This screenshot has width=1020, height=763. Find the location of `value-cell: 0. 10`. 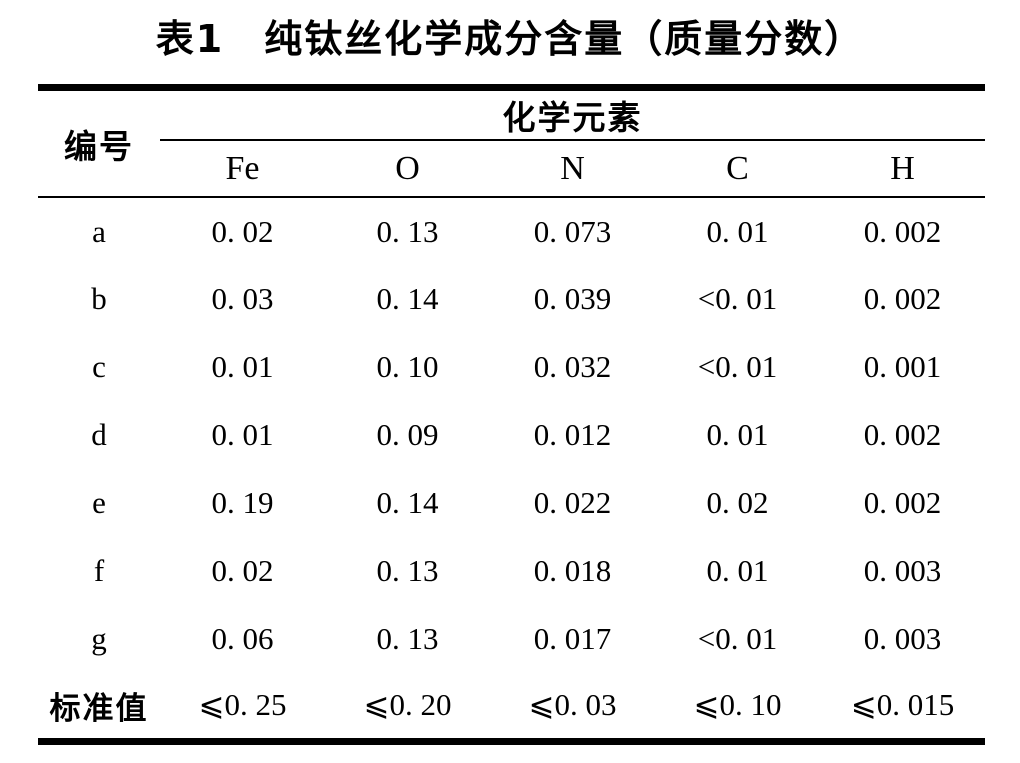

value-cell: 0. 10 is located at coordinates (407, 366).